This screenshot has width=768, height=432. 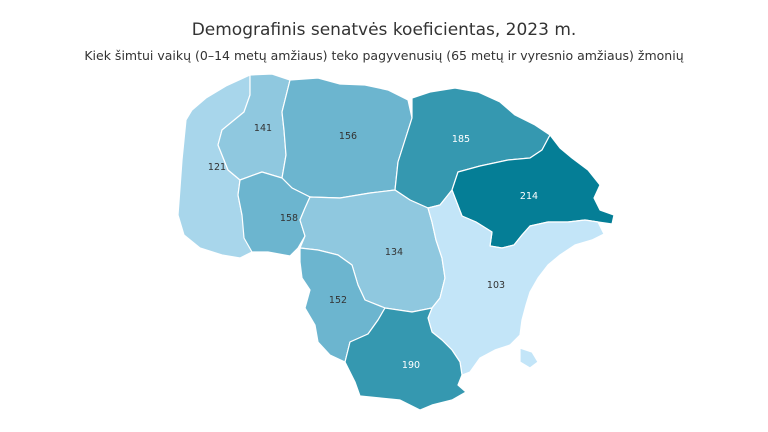 I want to click on region-value-label: 158, so click(x=289, y=218).